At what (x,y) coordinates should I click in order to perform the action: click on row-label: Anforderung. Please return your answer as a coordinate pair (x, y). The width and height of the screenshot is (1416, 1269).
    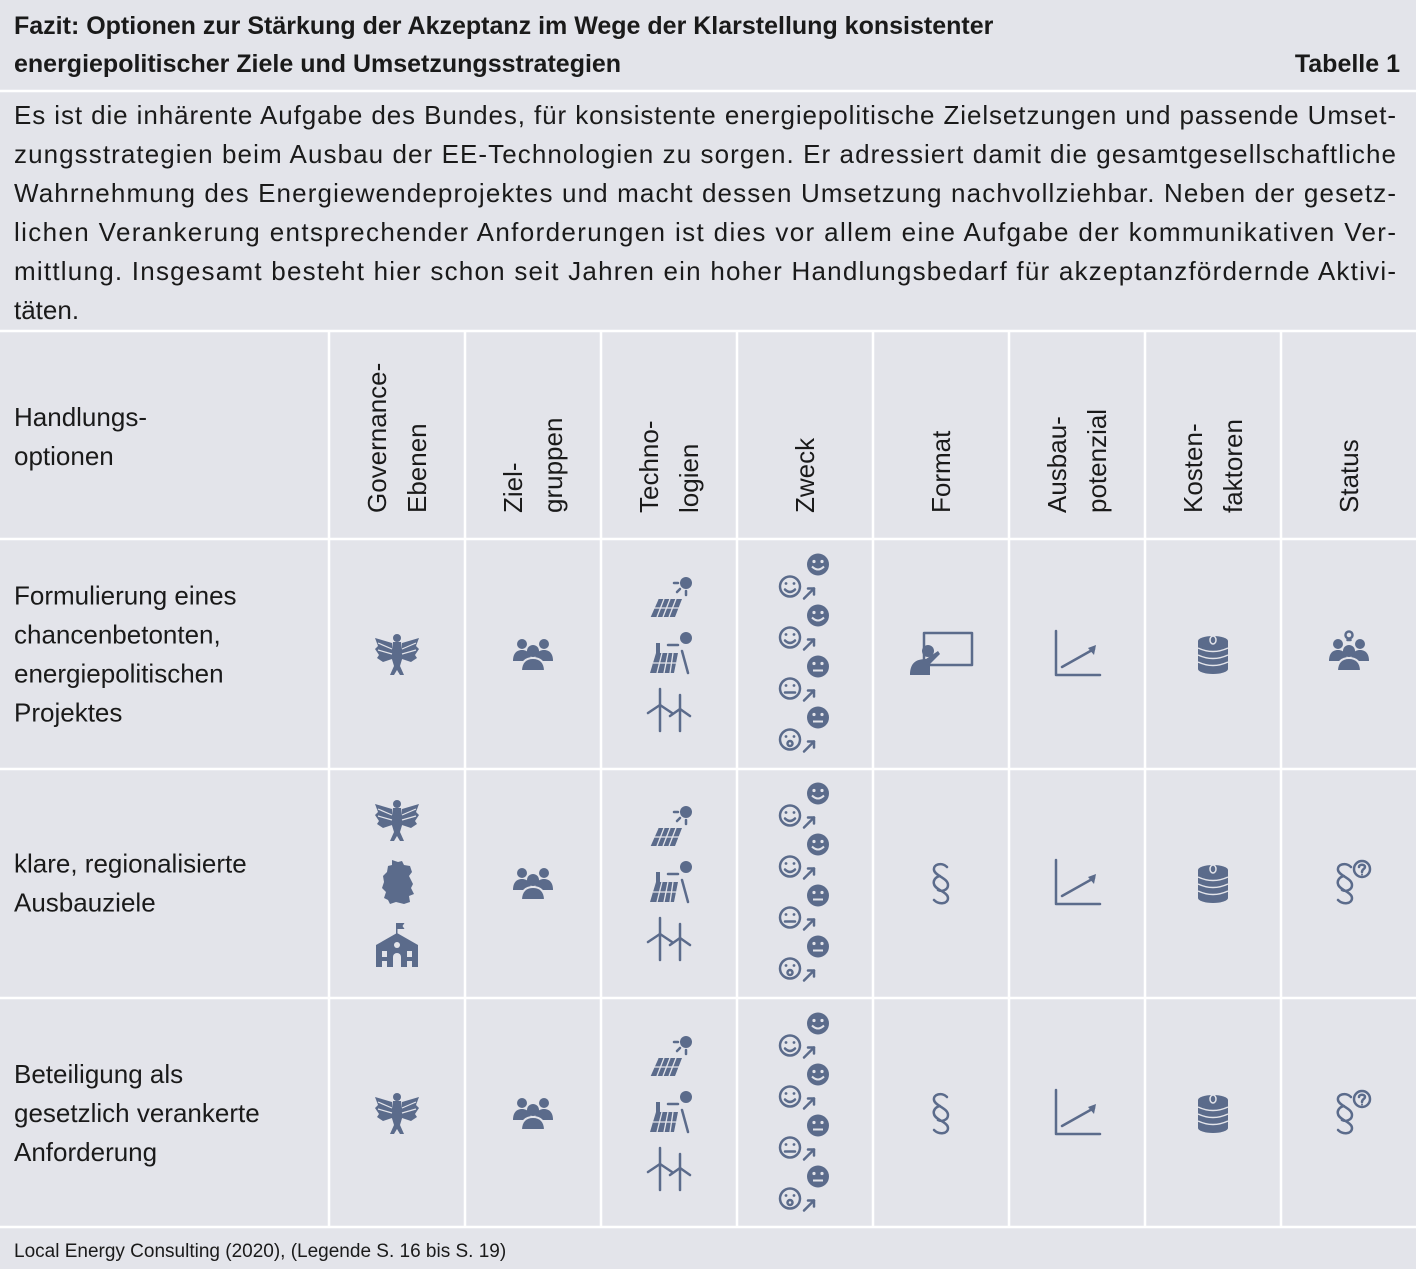
    Looking at the image, I should click on (85, 1152).